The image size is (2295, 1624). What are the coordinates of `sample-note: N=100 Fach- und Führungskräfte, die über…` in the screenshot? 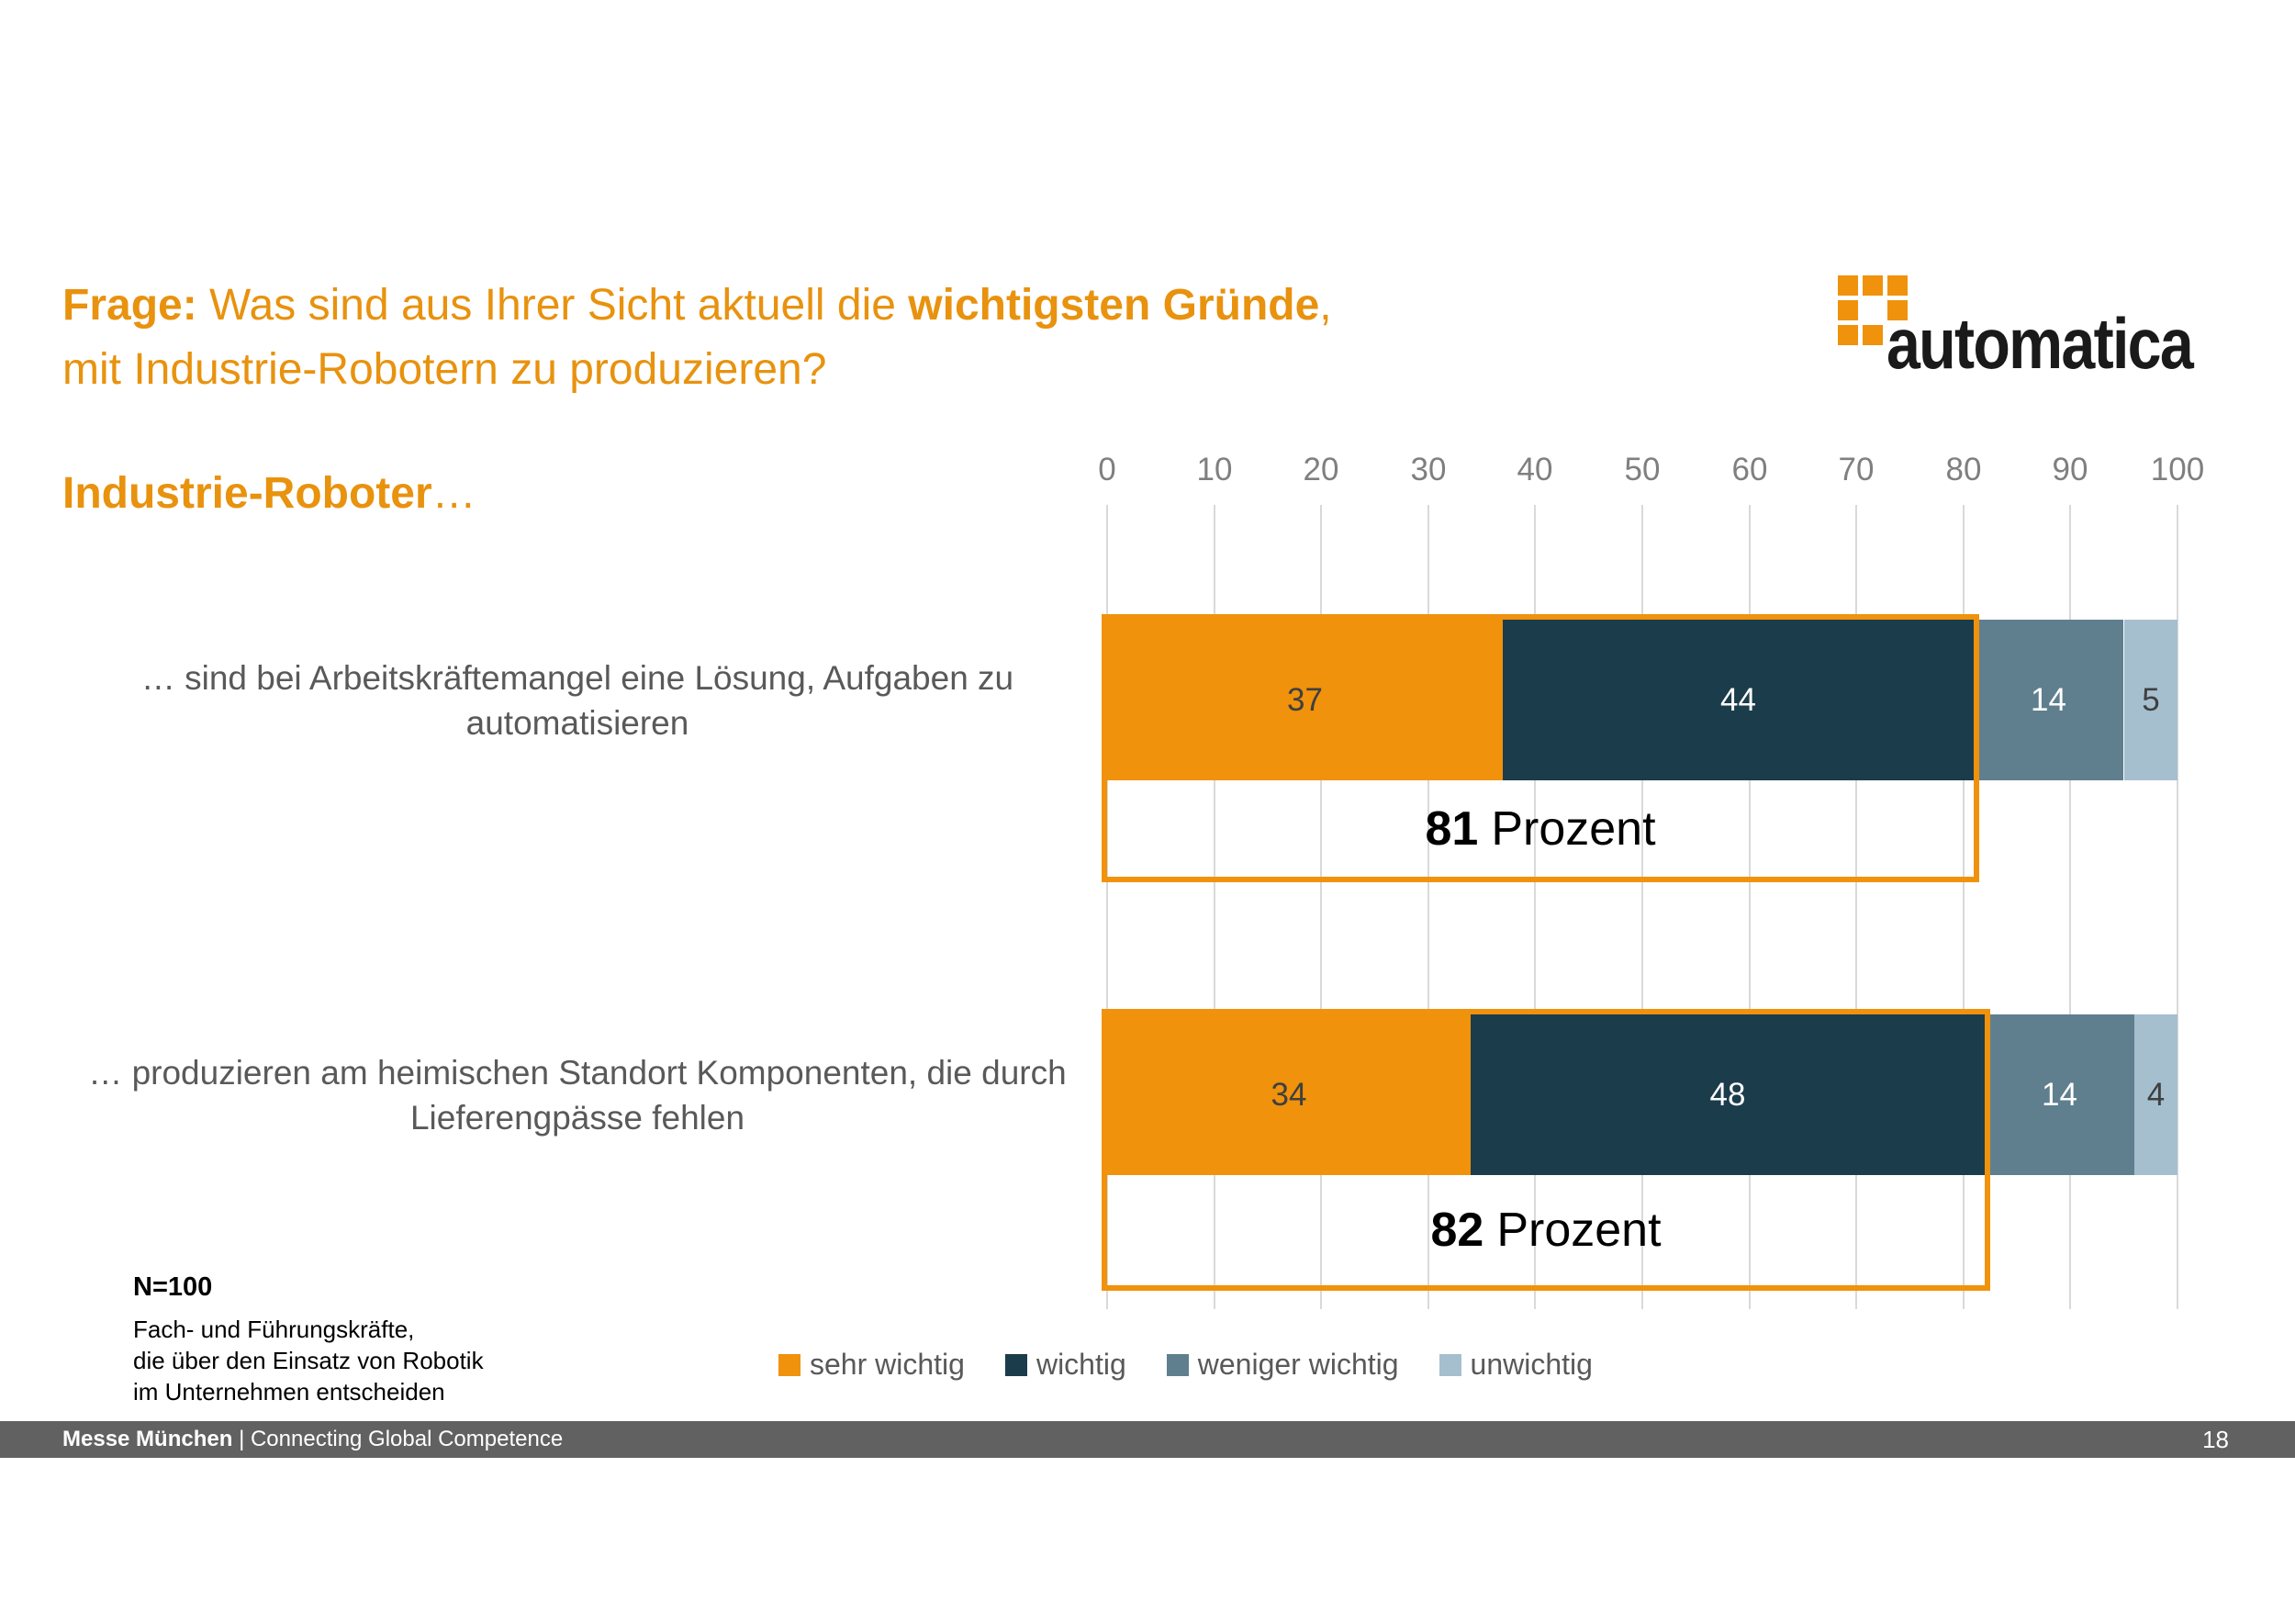 It's located at (308, 1339).